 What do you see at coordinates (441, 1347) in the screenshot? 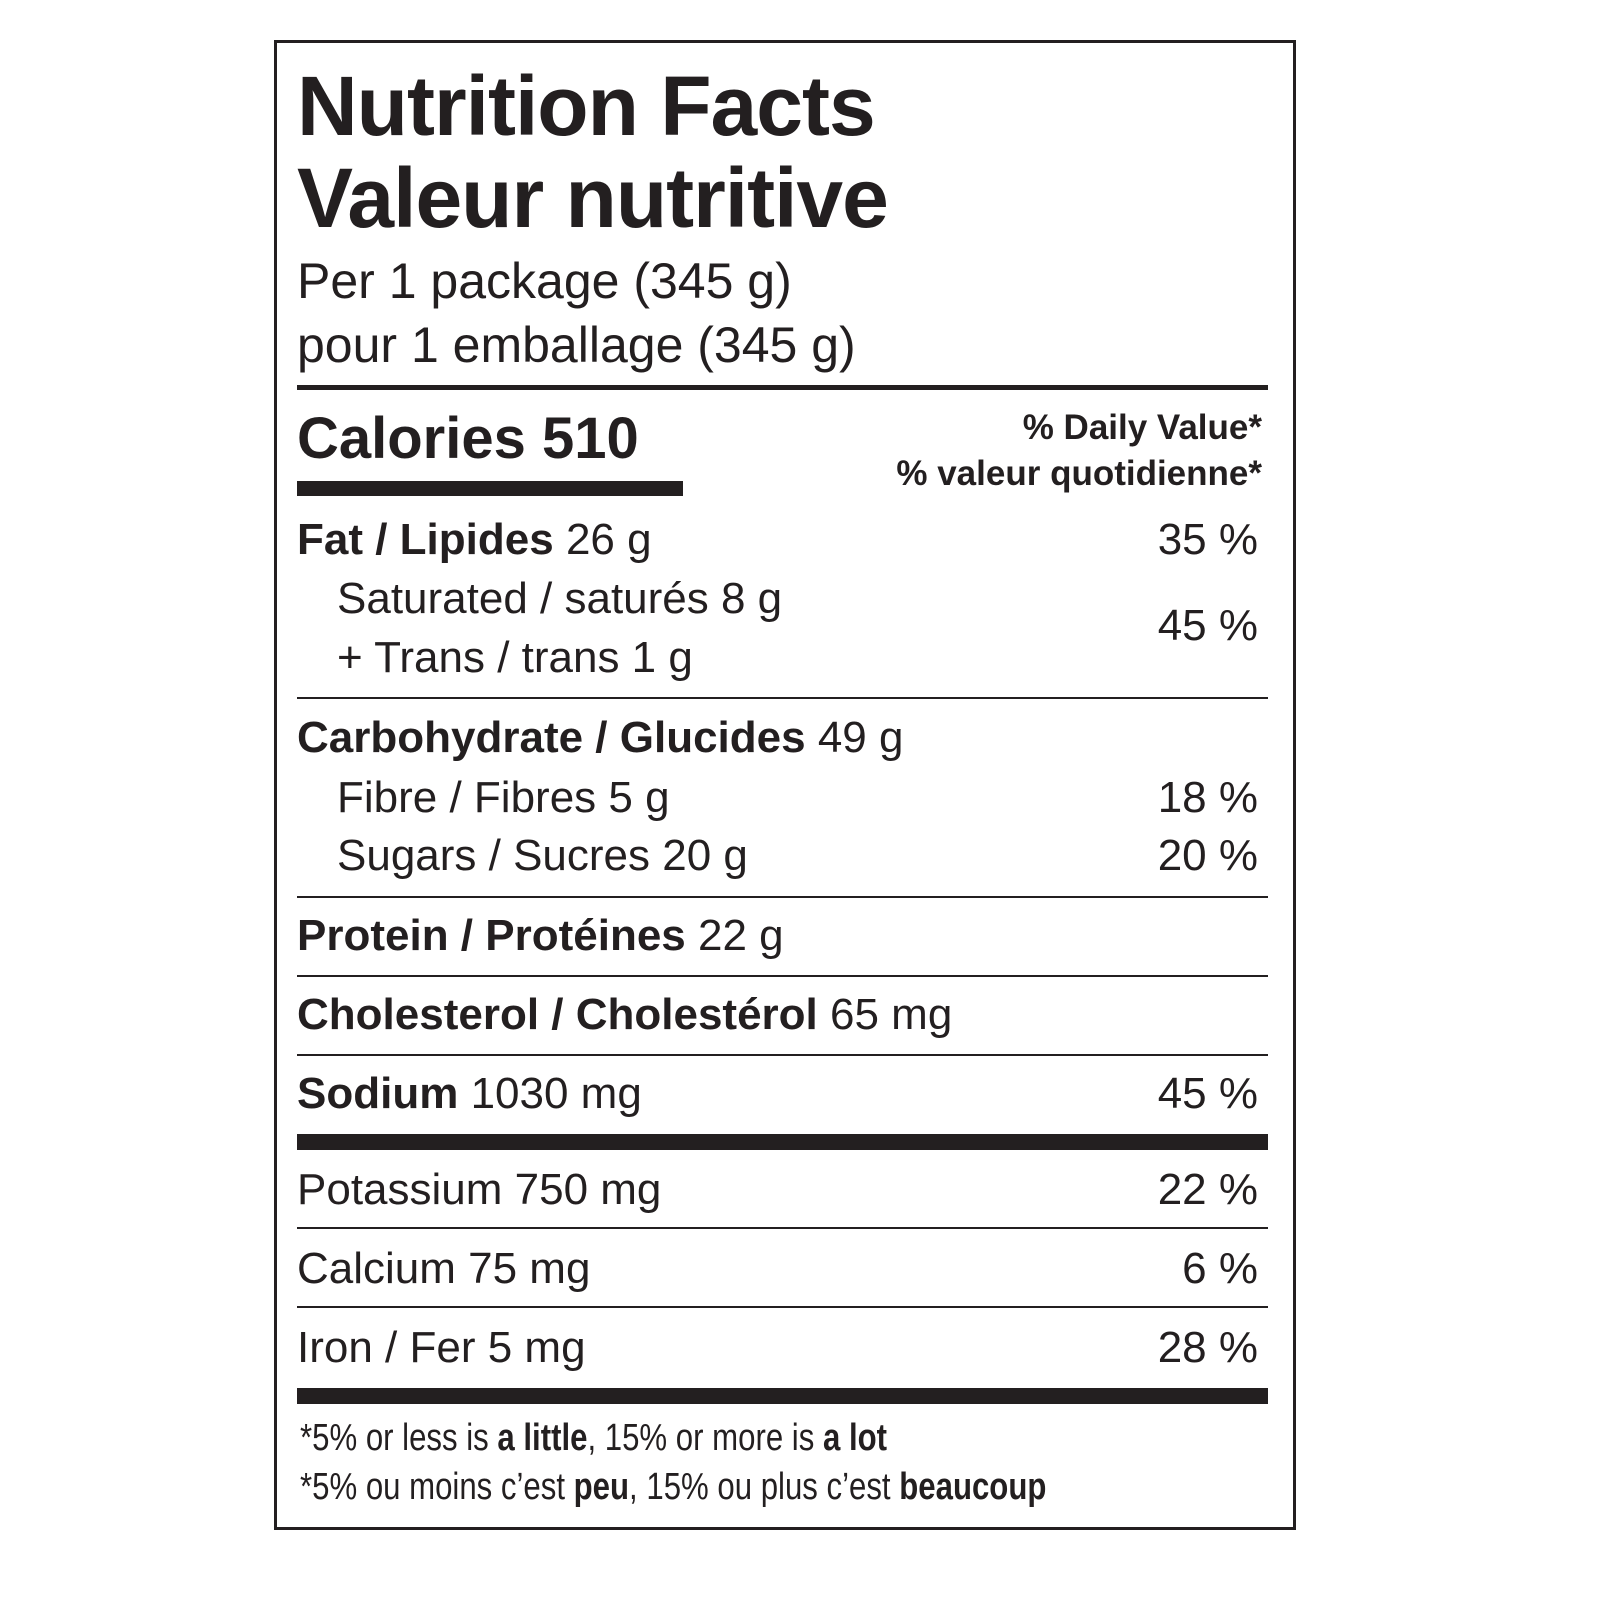
I see `nutrient-row-iron: Iron / Fer 5 mg` at bounding box center [441, 1347].